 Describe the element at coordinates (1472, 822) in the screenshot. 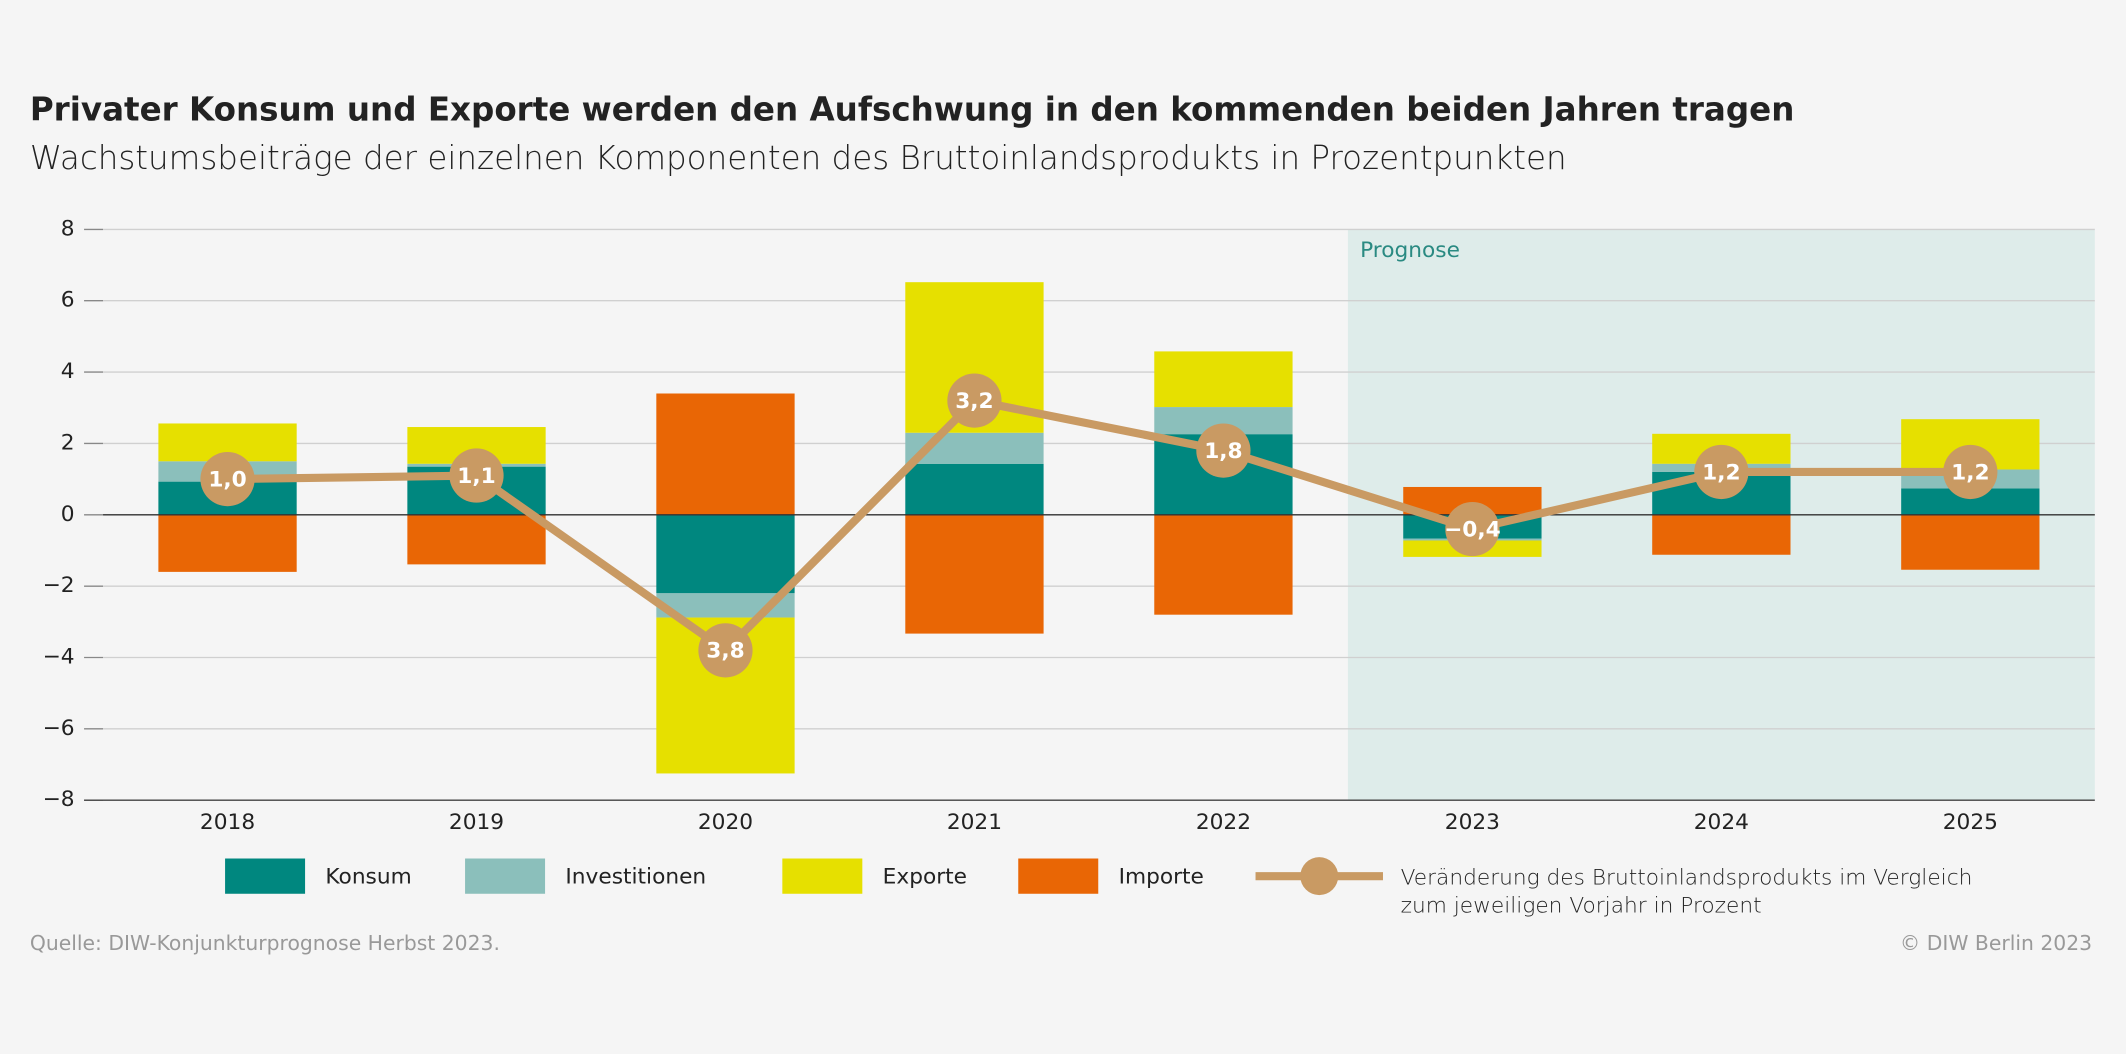

I see `x-tick-label: 2023` at that location.